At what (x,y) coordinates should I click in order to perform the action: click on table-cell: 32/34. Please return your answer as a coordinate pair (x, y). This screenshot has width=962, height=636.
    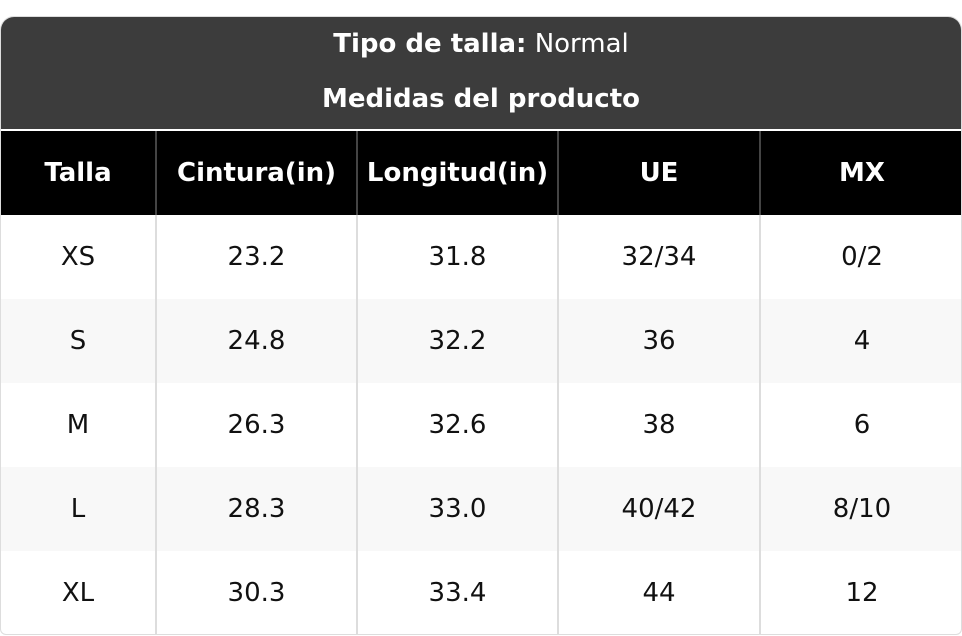
    Looking at the image, I should click on (658, 257).